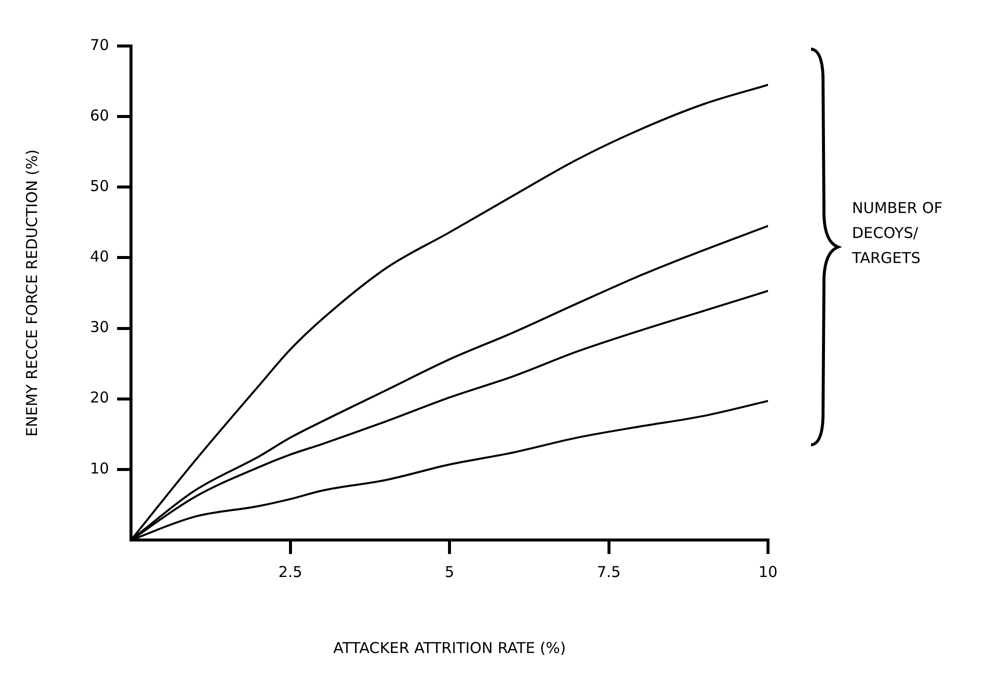 Image resolution: width=993 pixels, height=682 pixels. What do you see at coordinates (449, 571) in the screenshot?
I see `x-tick-label: 5` at bounding box center [449, 571].